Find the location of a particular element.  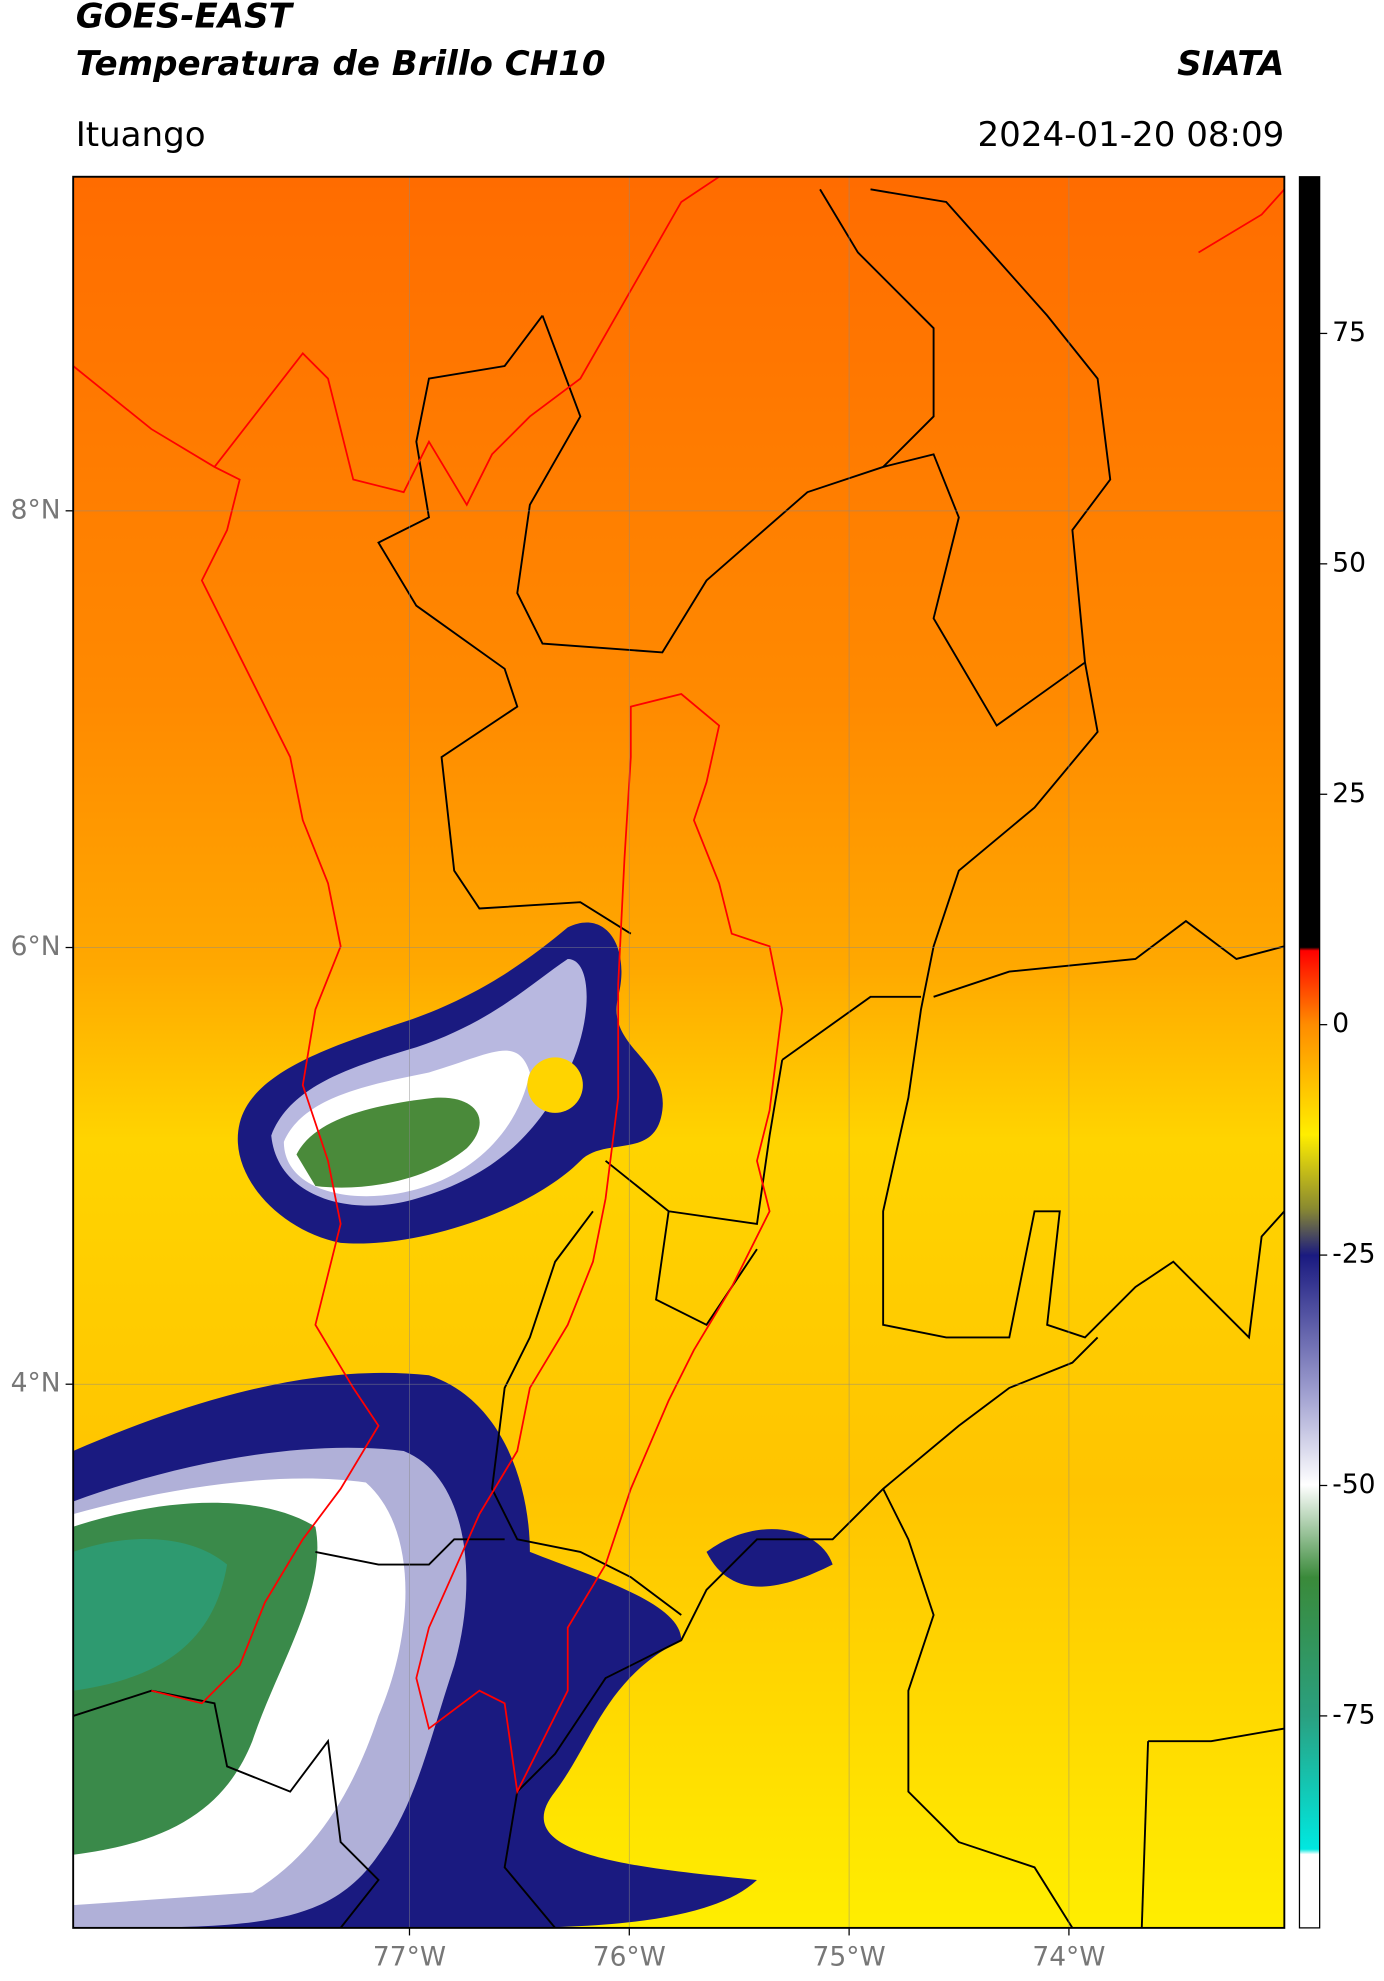

colorbar-tick-label: 25 is located at coordinates (1349, 793).